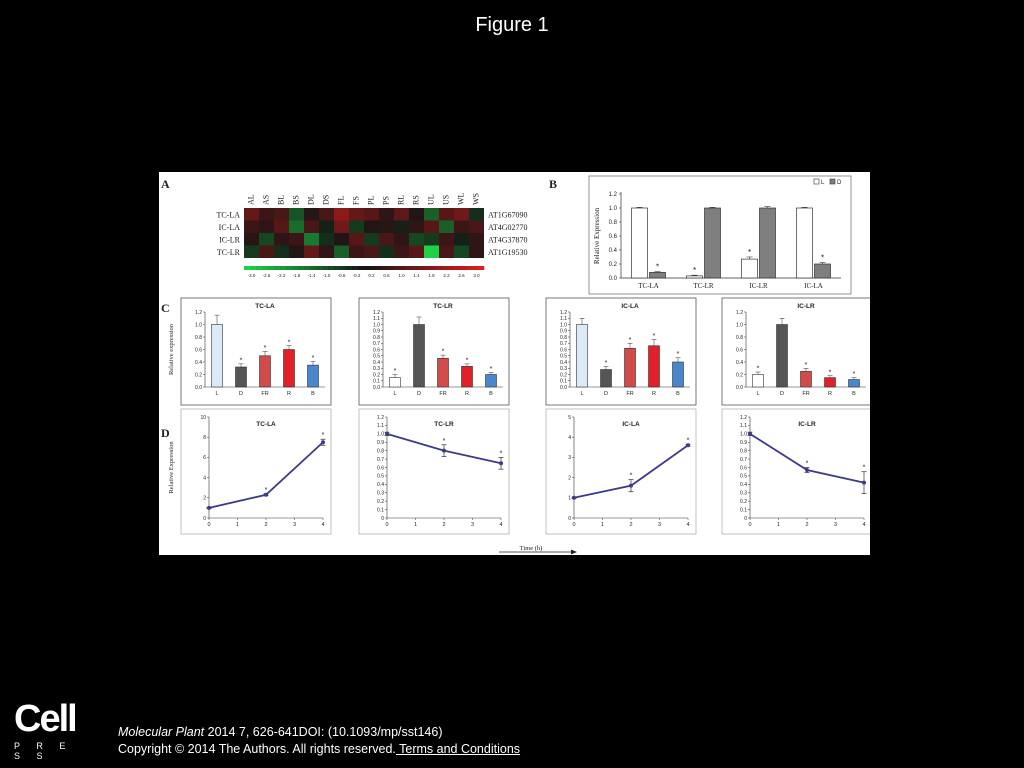  Describe the element at coordinates (357, 275) in the screenshot. I see `heatmap-scale-tick: -0.2` at that location.